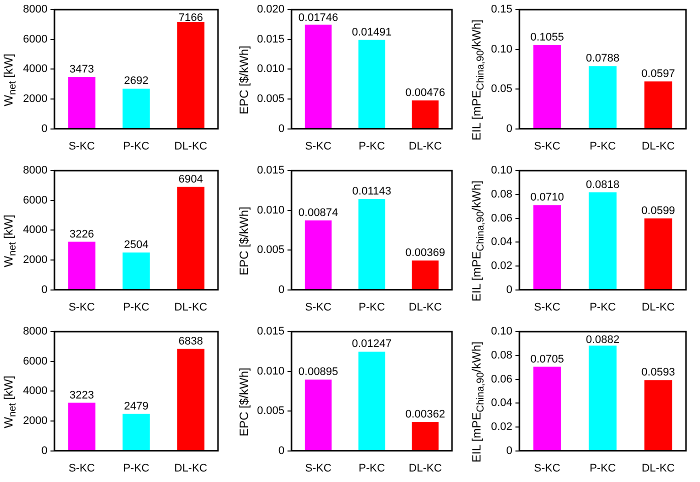 This screenshot has width=700, height=482. I want to click on data-label: 0.01746, so click(318, 18).